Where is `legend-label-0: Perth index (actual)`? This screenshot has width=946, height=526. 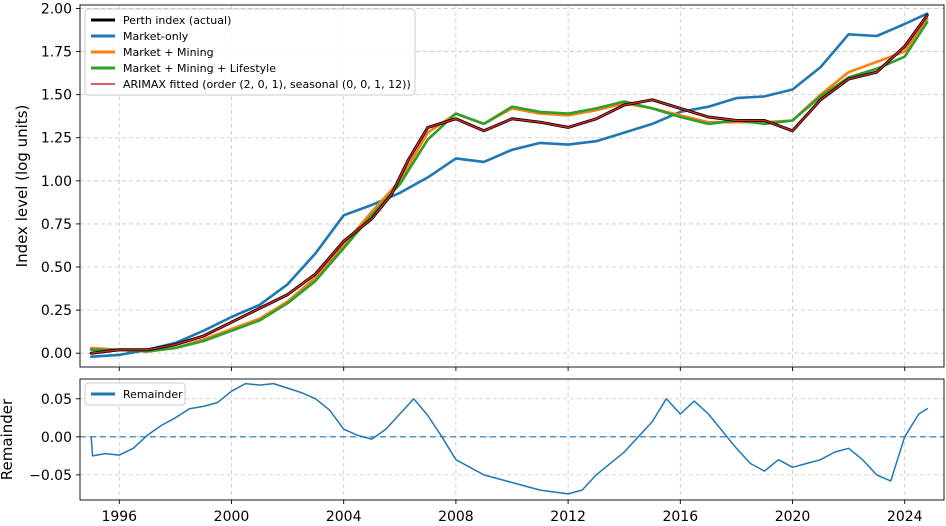
legend-label-0: Perth index (actual) is located at coordinates (177, 20).